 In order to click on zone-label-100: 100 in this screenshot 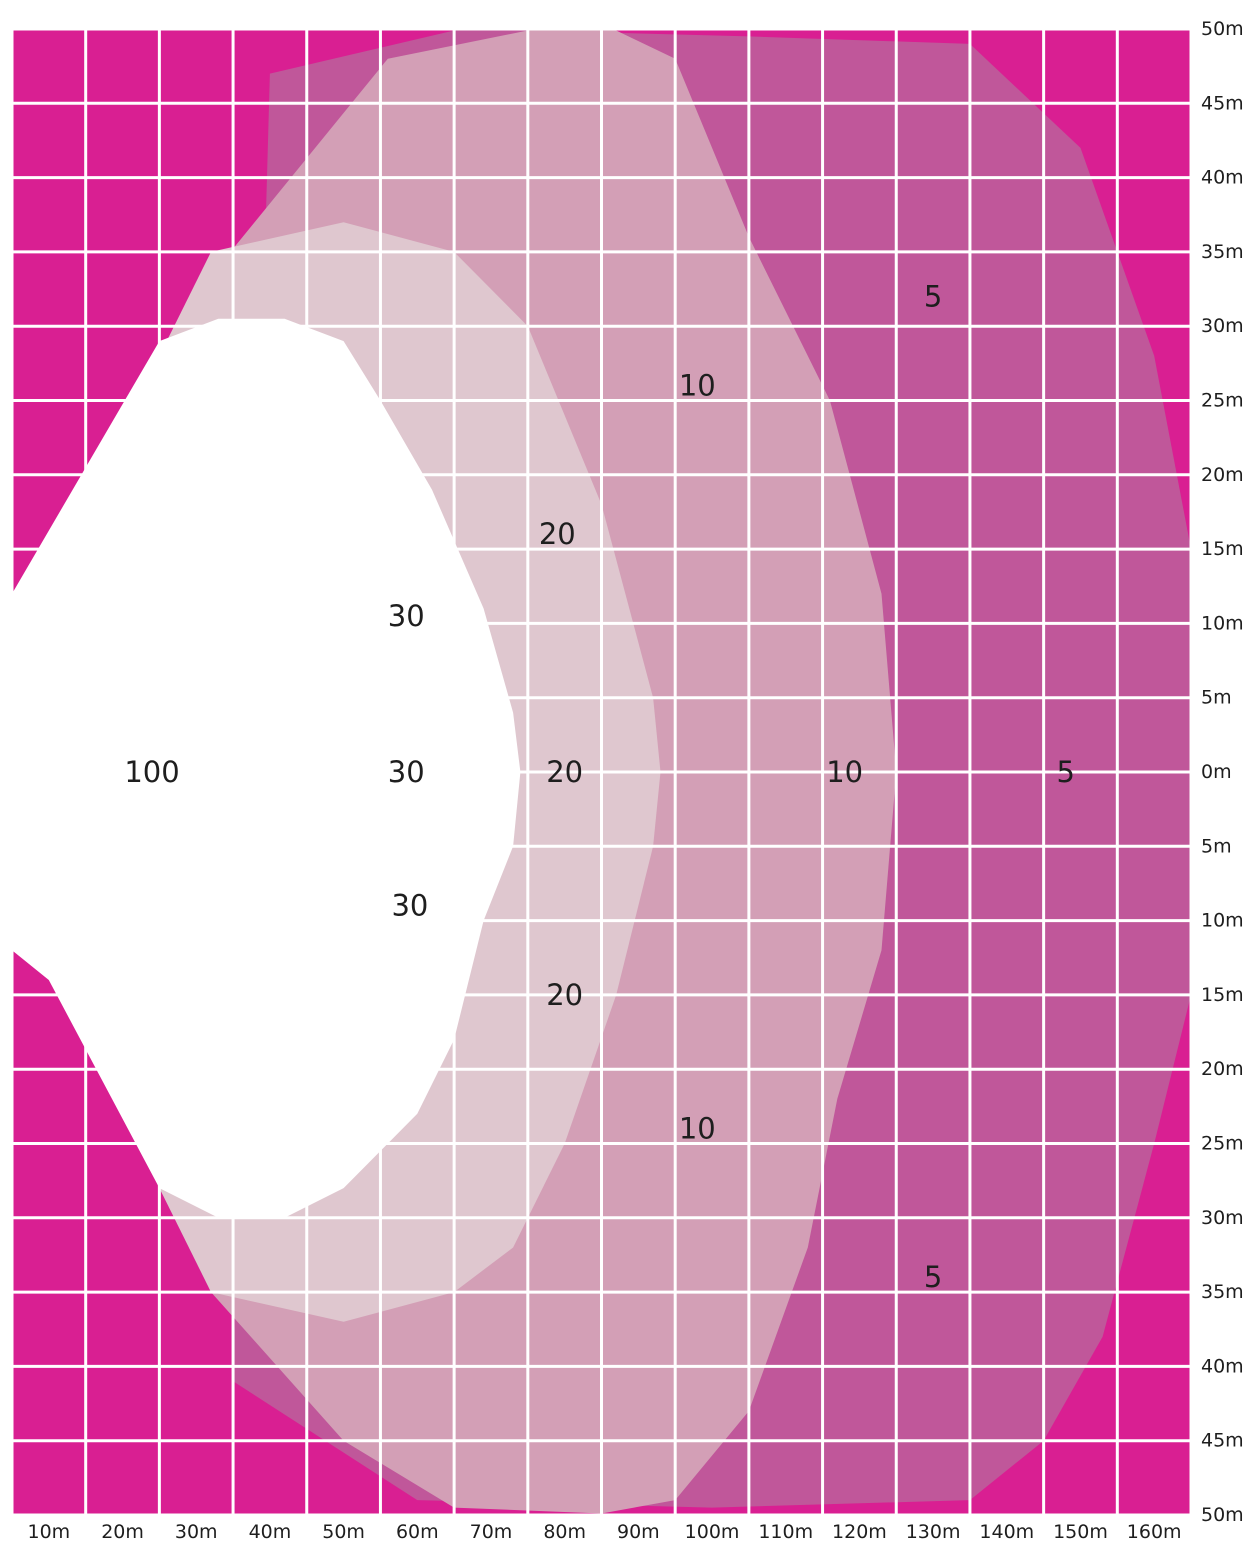, I will do `click(151, 772)`.